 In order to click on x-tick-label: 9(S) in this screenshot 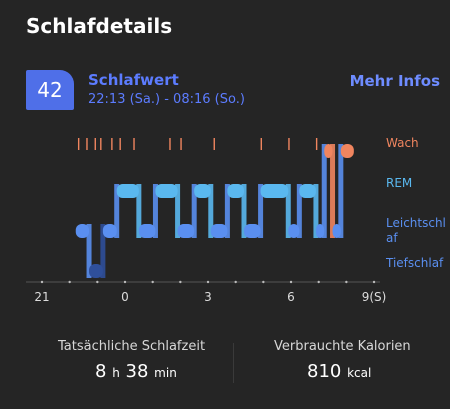, I will do `click(374, 297)`.